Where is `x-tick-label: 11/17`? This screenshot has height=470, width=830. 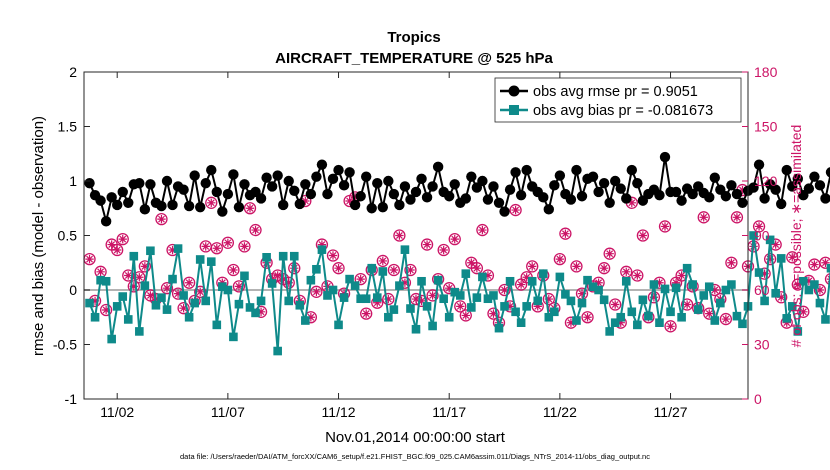
x-tick-label: 11/17 is located at coordinates (449, 412).